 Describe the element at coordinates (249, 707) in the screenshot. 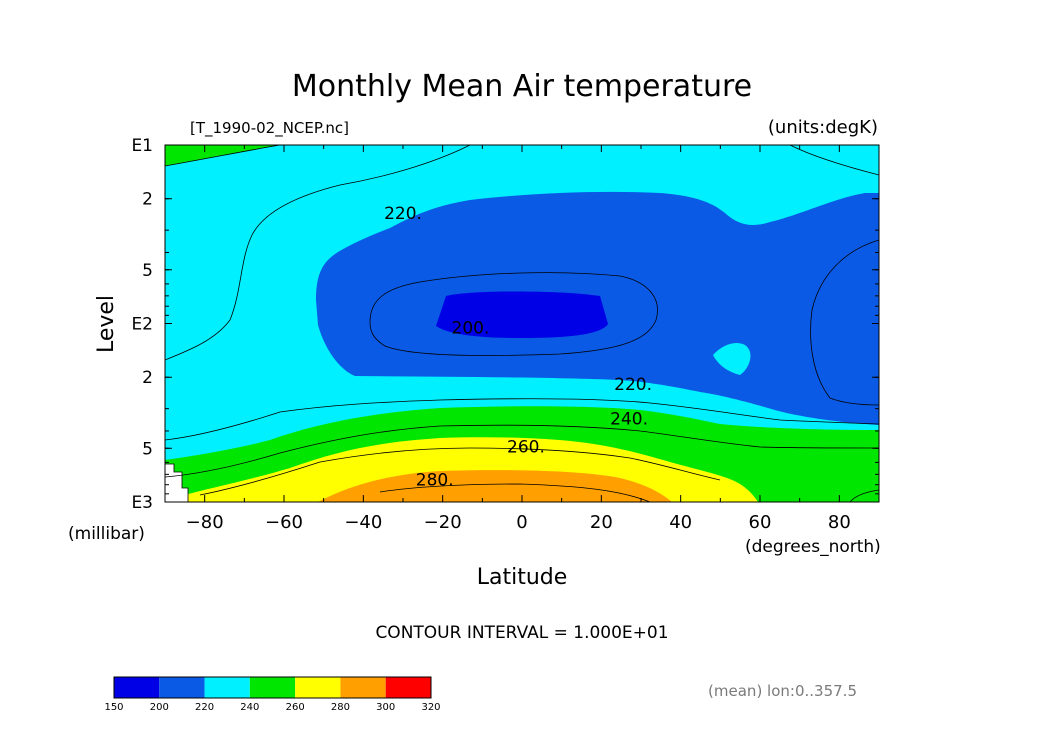

I see `colorbar-label: 240` at that location.